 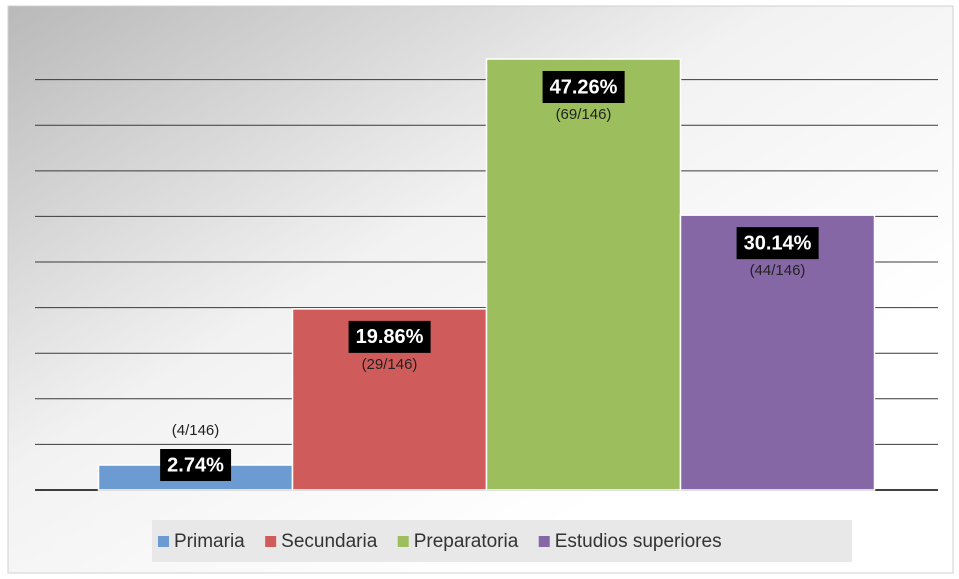 I want to click on value-label: 19.86%, so click(x=390, y=337).